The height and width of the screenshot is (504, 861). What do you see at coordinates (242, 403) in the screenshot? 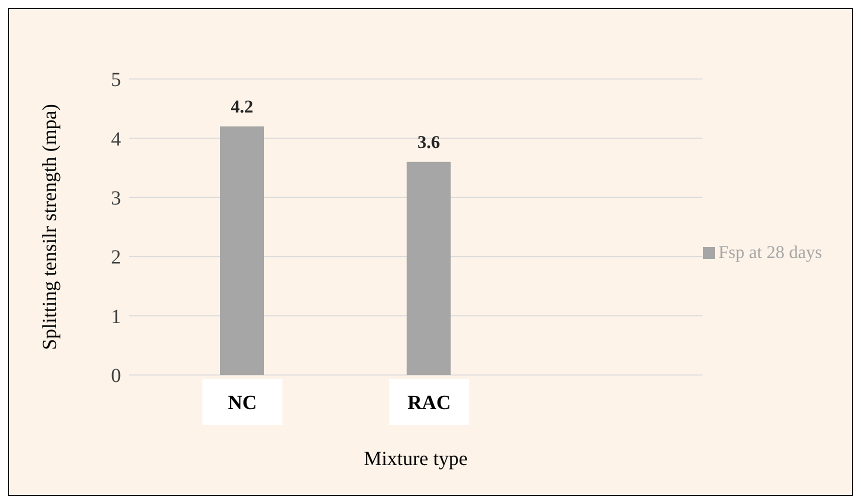
I see `x-tick-label: NC` at bounding box center [242, 403].